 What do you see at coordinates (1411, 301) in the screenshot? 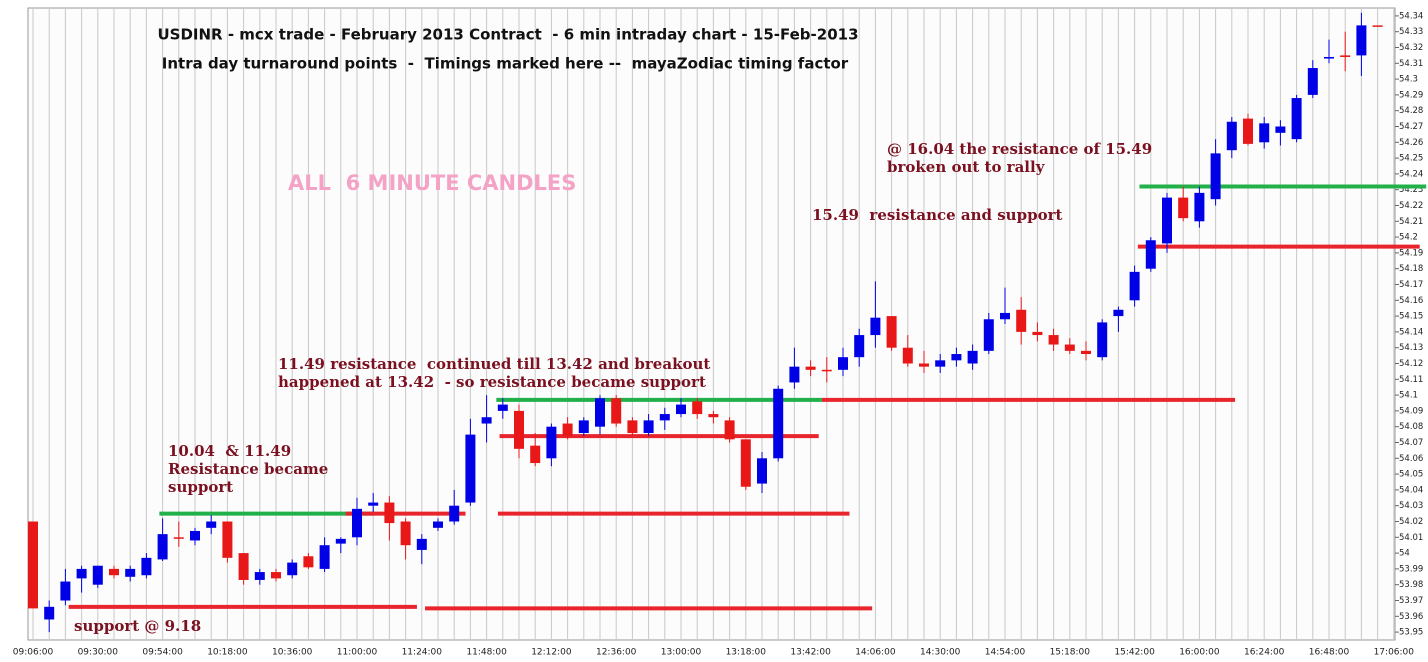
I see `y-tick-label: 54.16` at bounding box center [1411, 301].